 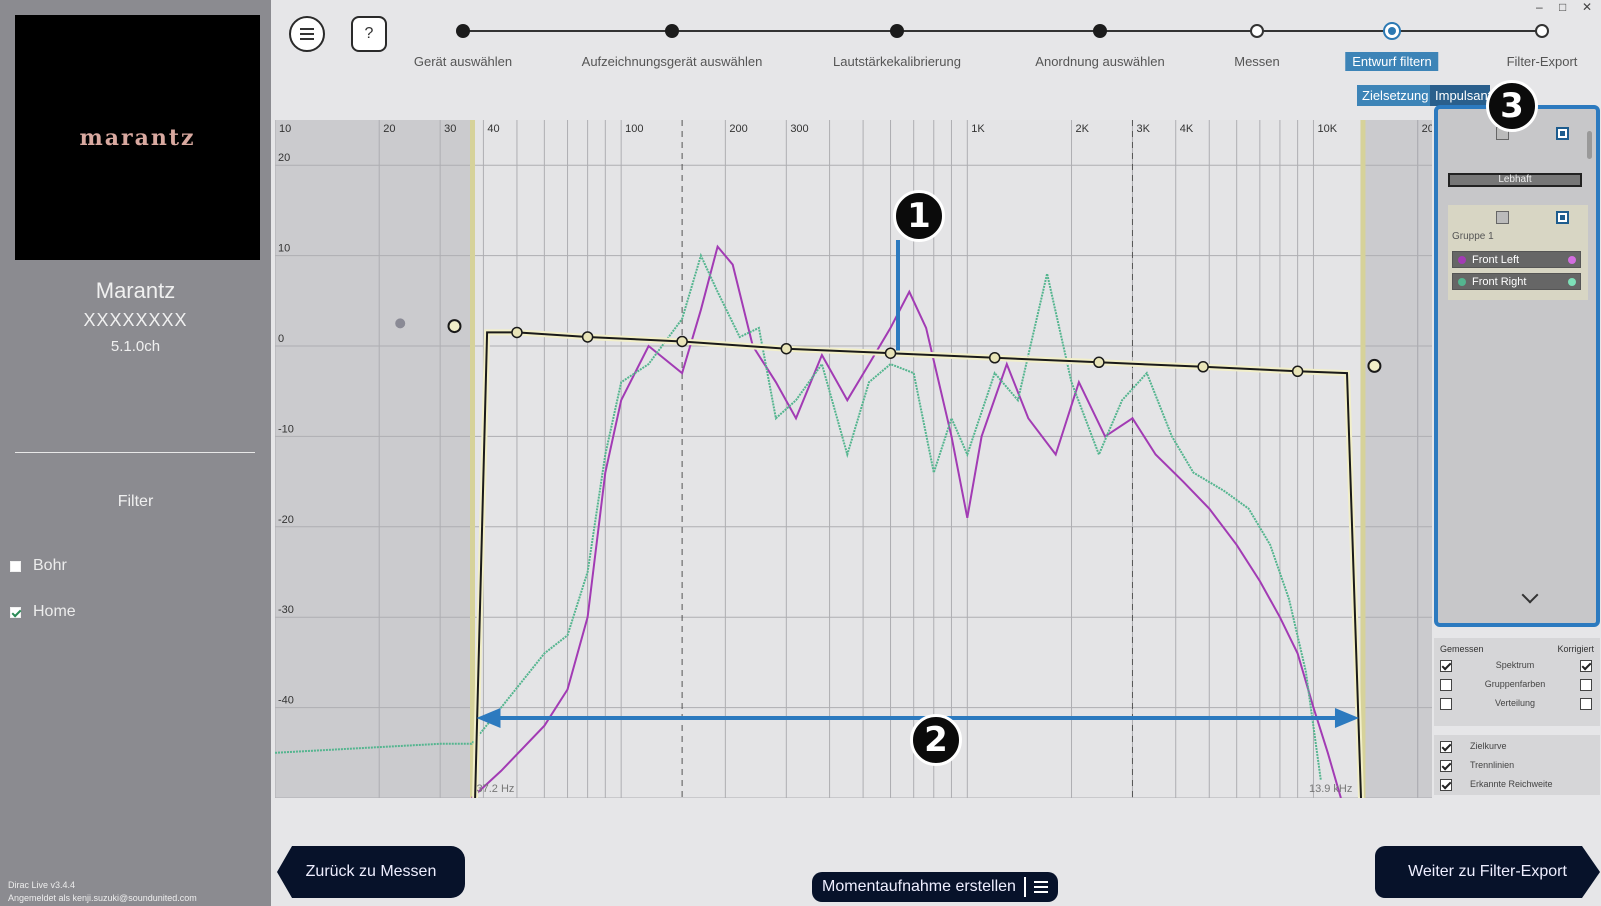 What do you see at coordinates (1563, 7) in the screenshot?
I see `maximize-icon: □` at bounding box center [1563, 7].